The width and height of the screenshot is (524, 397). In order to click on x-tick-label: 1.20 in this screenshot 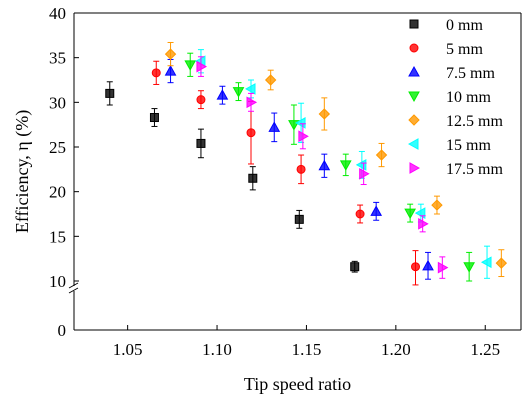, I will do `click(396, 349)`.